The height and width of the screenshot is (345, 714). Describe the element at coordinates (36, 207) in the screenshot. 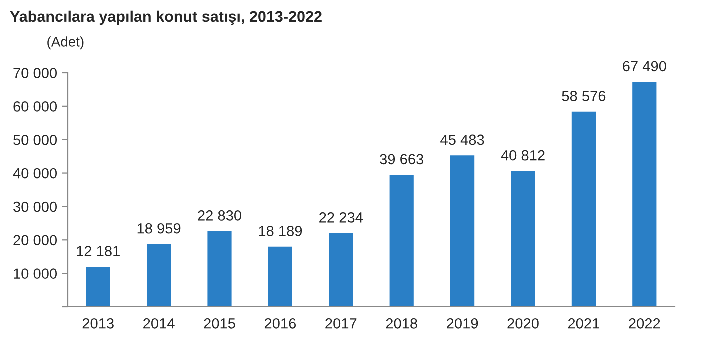

I see `y-tick-label: 30 000` at that location.